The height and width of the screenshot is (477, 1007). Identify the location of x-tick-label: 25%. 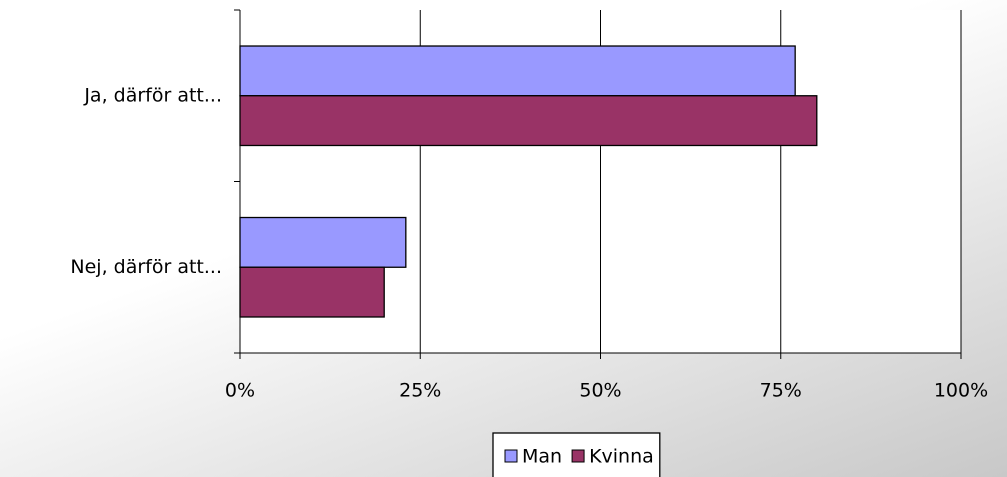
(420, 391).